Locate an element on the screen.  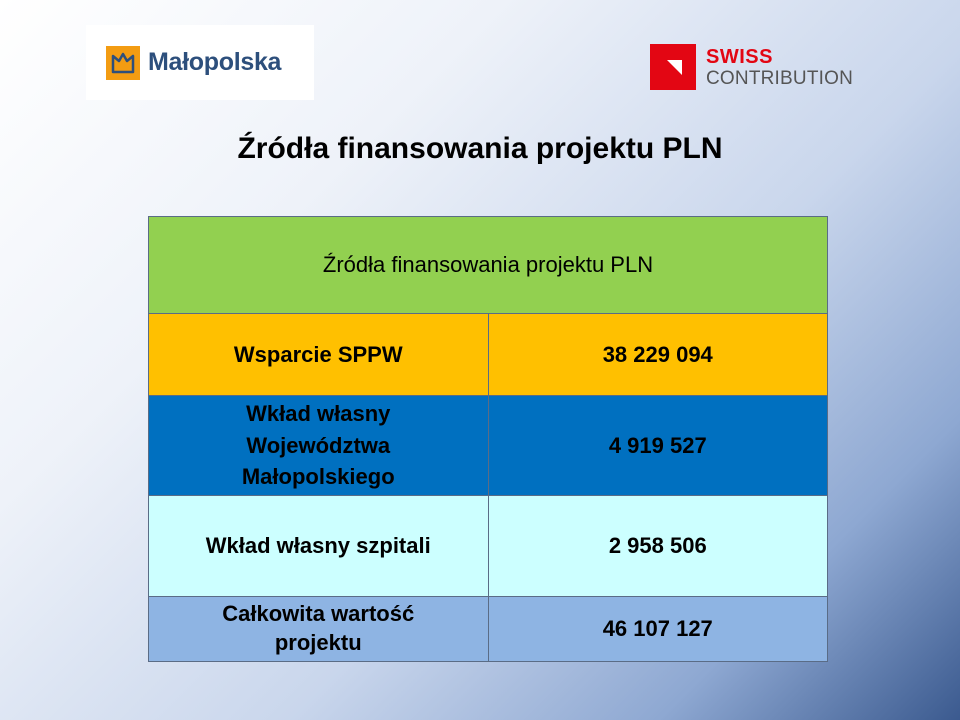
row-label-text: Wkład własny szpitali is located at coordinates (318, 546).